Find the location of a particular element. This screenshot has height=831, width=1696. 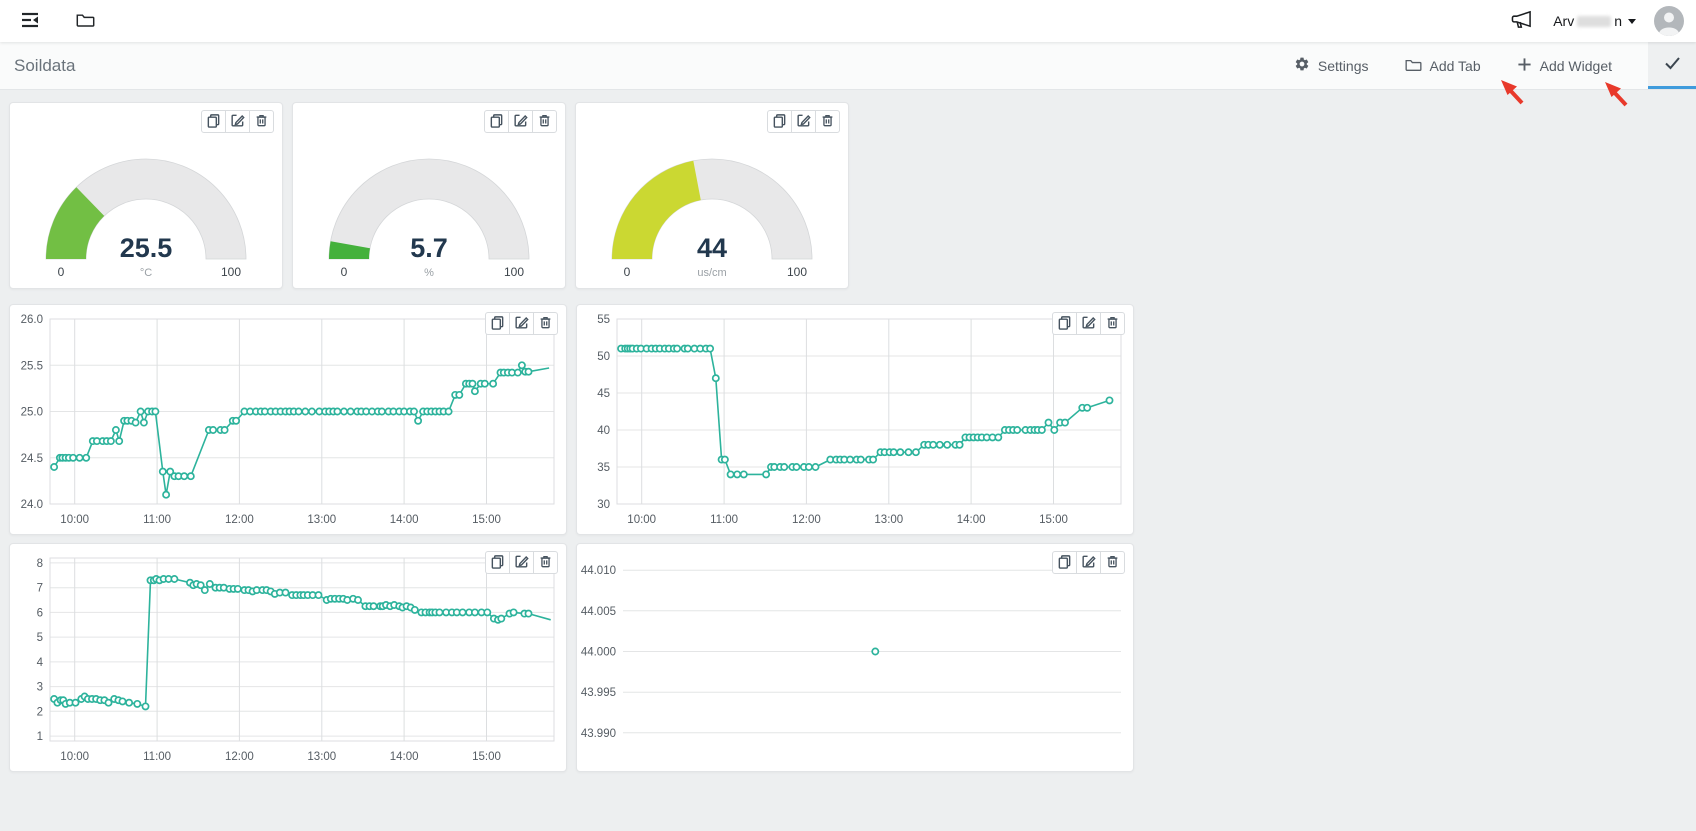

svg-text: 44.005 is located at coordinates (598, 612).